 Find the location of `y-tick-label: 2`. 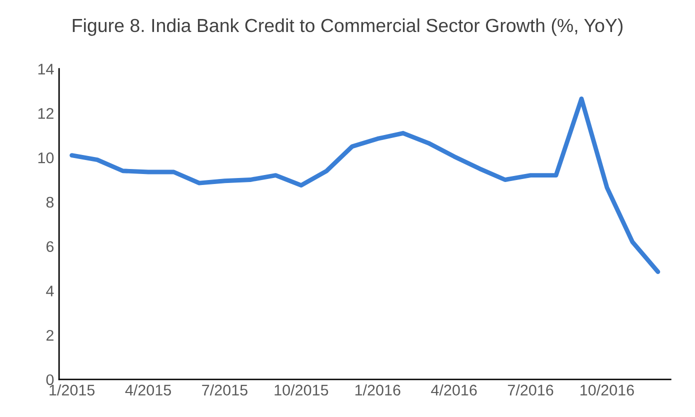

y-tick-label: 2 is located at coordinates (50, 335).